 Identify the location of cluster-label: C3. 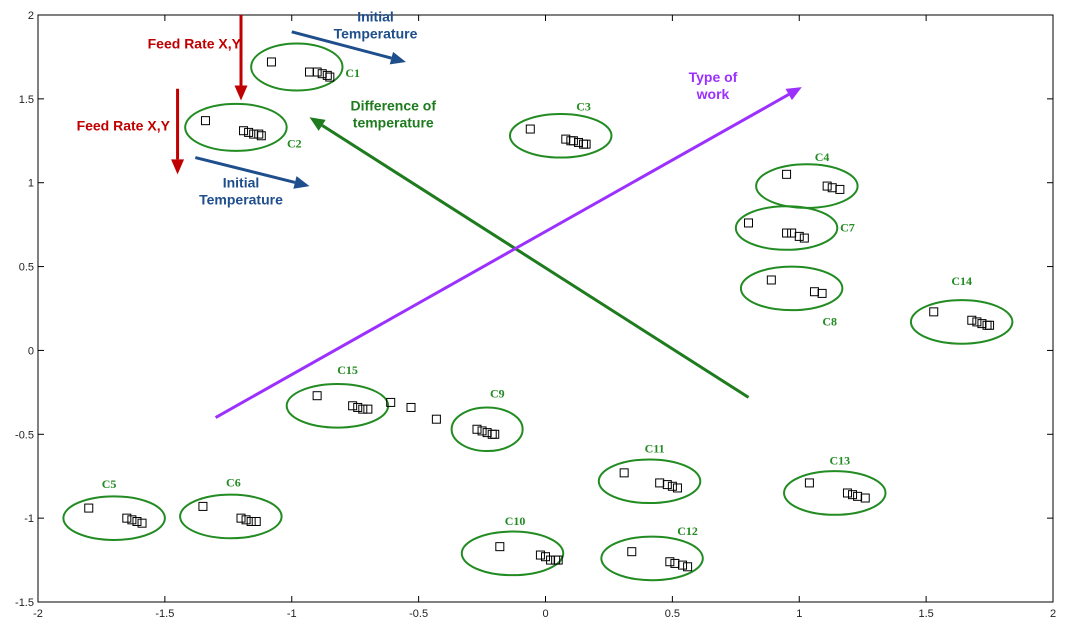
(583, 107).